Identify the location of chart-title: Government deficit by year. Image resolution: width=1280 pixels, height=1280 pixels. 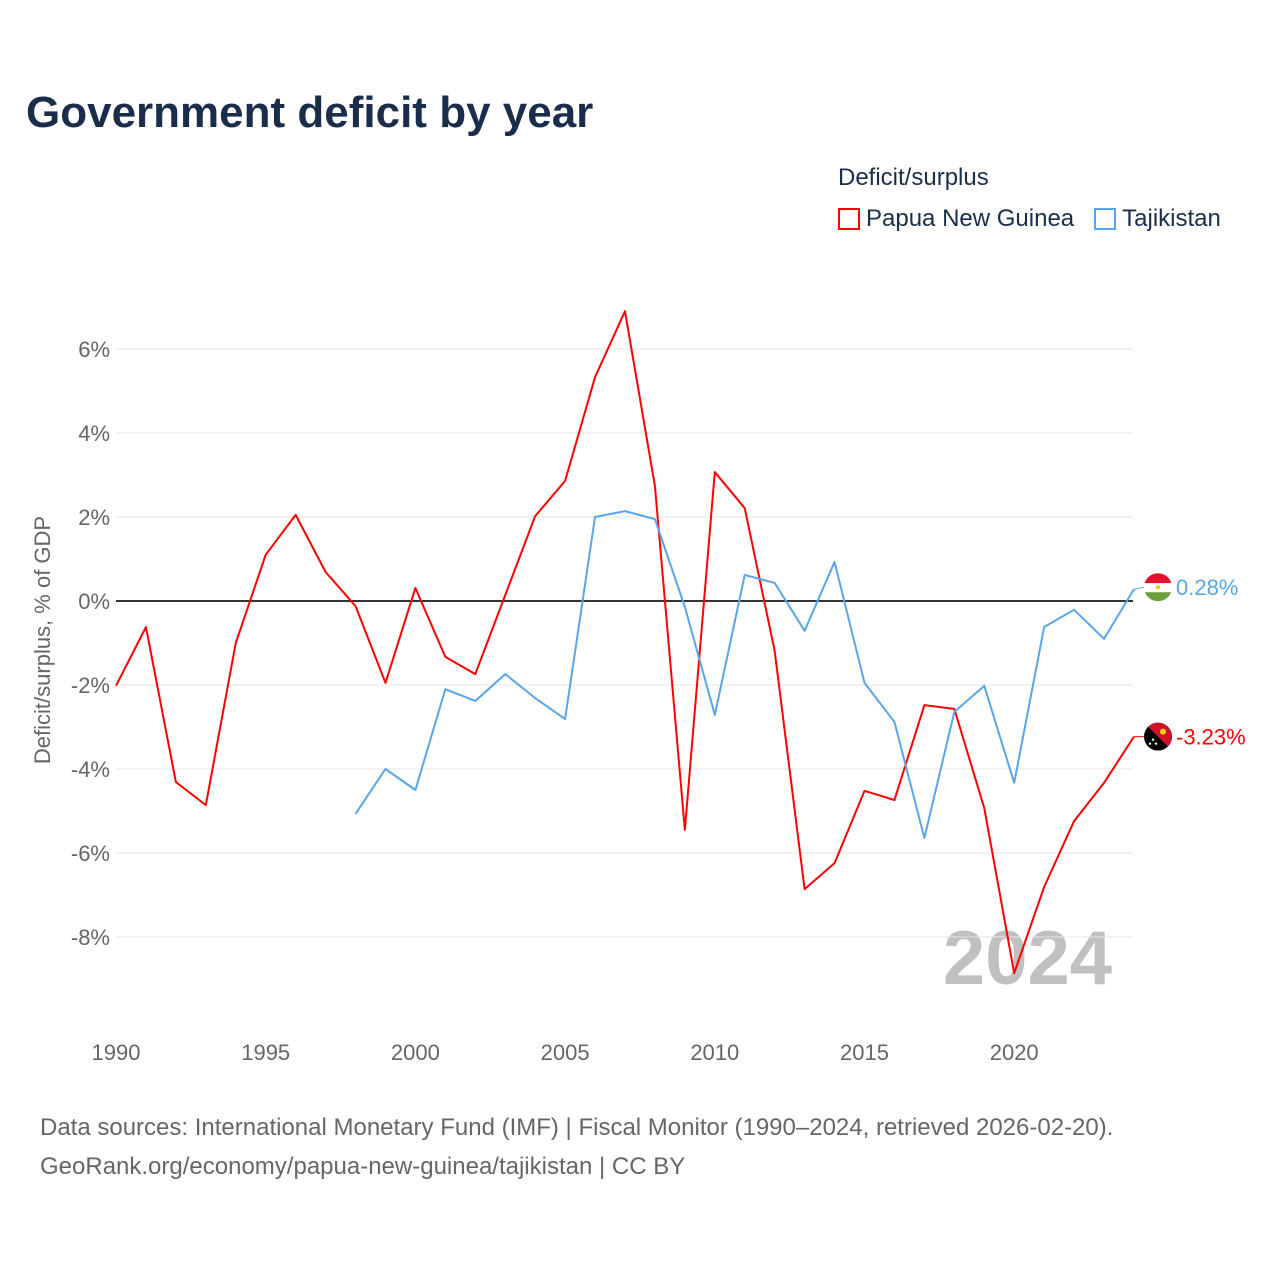
(310, 112).